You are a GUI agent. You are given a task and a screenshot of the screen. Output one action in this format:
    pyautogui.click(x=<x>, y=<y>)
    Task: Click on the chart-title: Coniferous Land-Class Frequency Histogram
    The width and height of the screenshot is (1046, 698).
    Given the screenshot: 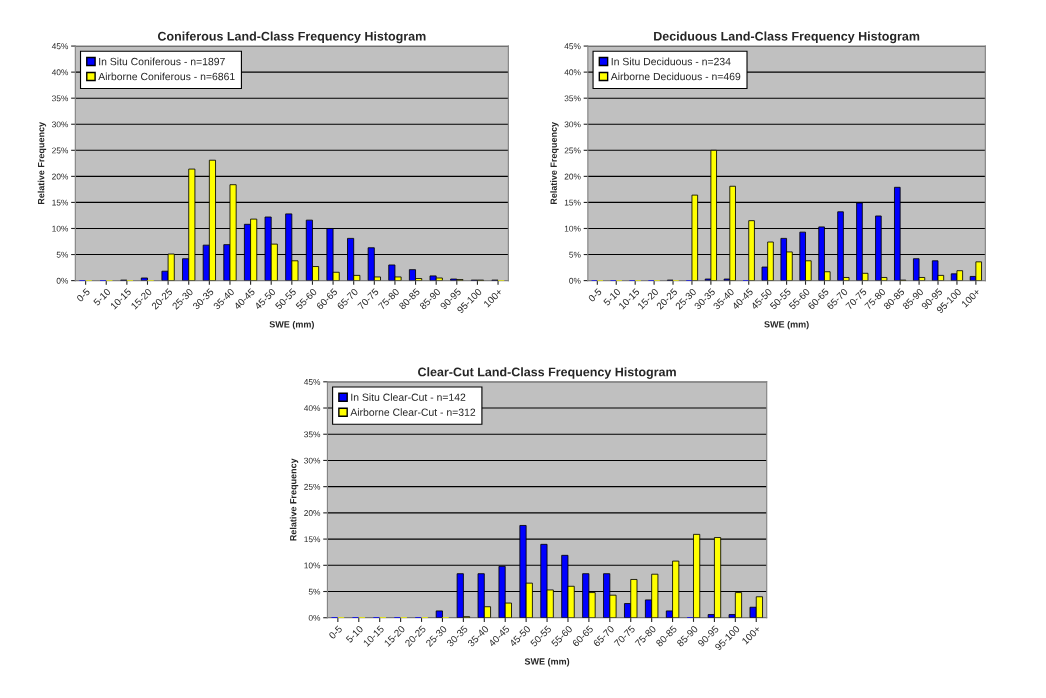 What is the action you would take?
    pyautogui.click(x=291, y=37)
    